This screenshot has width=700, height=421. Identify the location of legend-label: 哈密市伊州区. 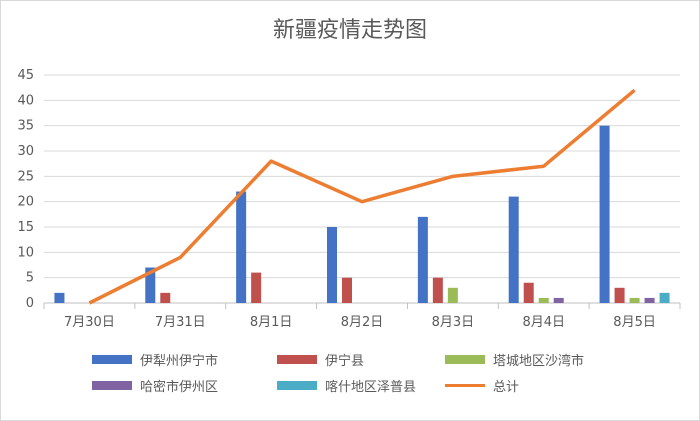
(179, 387).